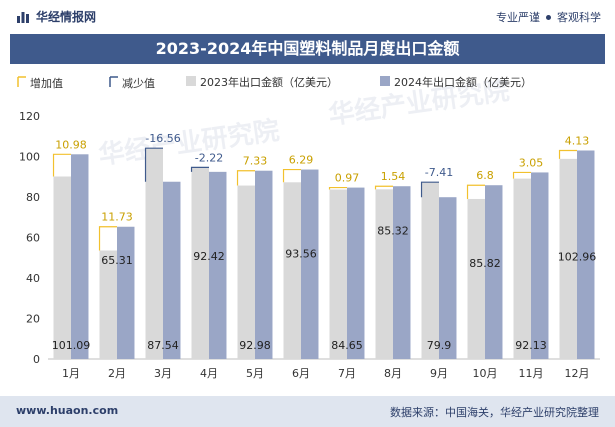  Describe the element at coordinates (439, 172) in the screenshot. I see `change-label: -7.41` at that location.